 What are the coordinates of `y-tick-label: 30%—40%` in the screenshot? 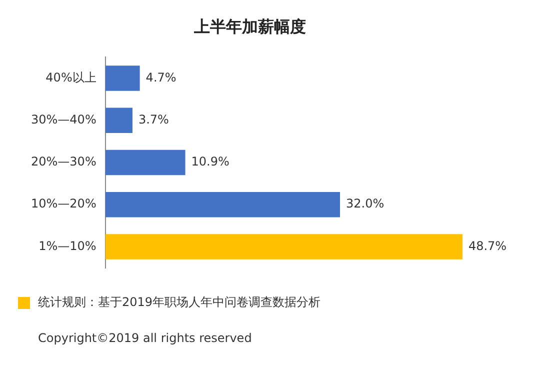 It's located at (63, 119).